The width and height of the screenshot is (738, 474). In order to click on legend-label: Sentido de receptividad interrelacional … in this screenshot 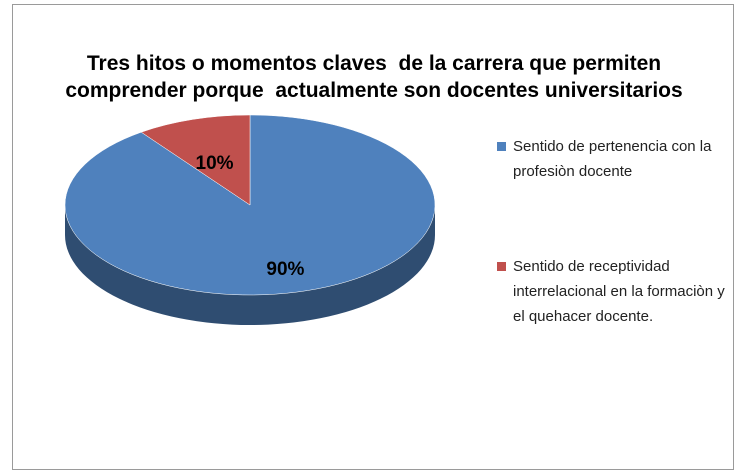, I will do `click(619, 291)`.